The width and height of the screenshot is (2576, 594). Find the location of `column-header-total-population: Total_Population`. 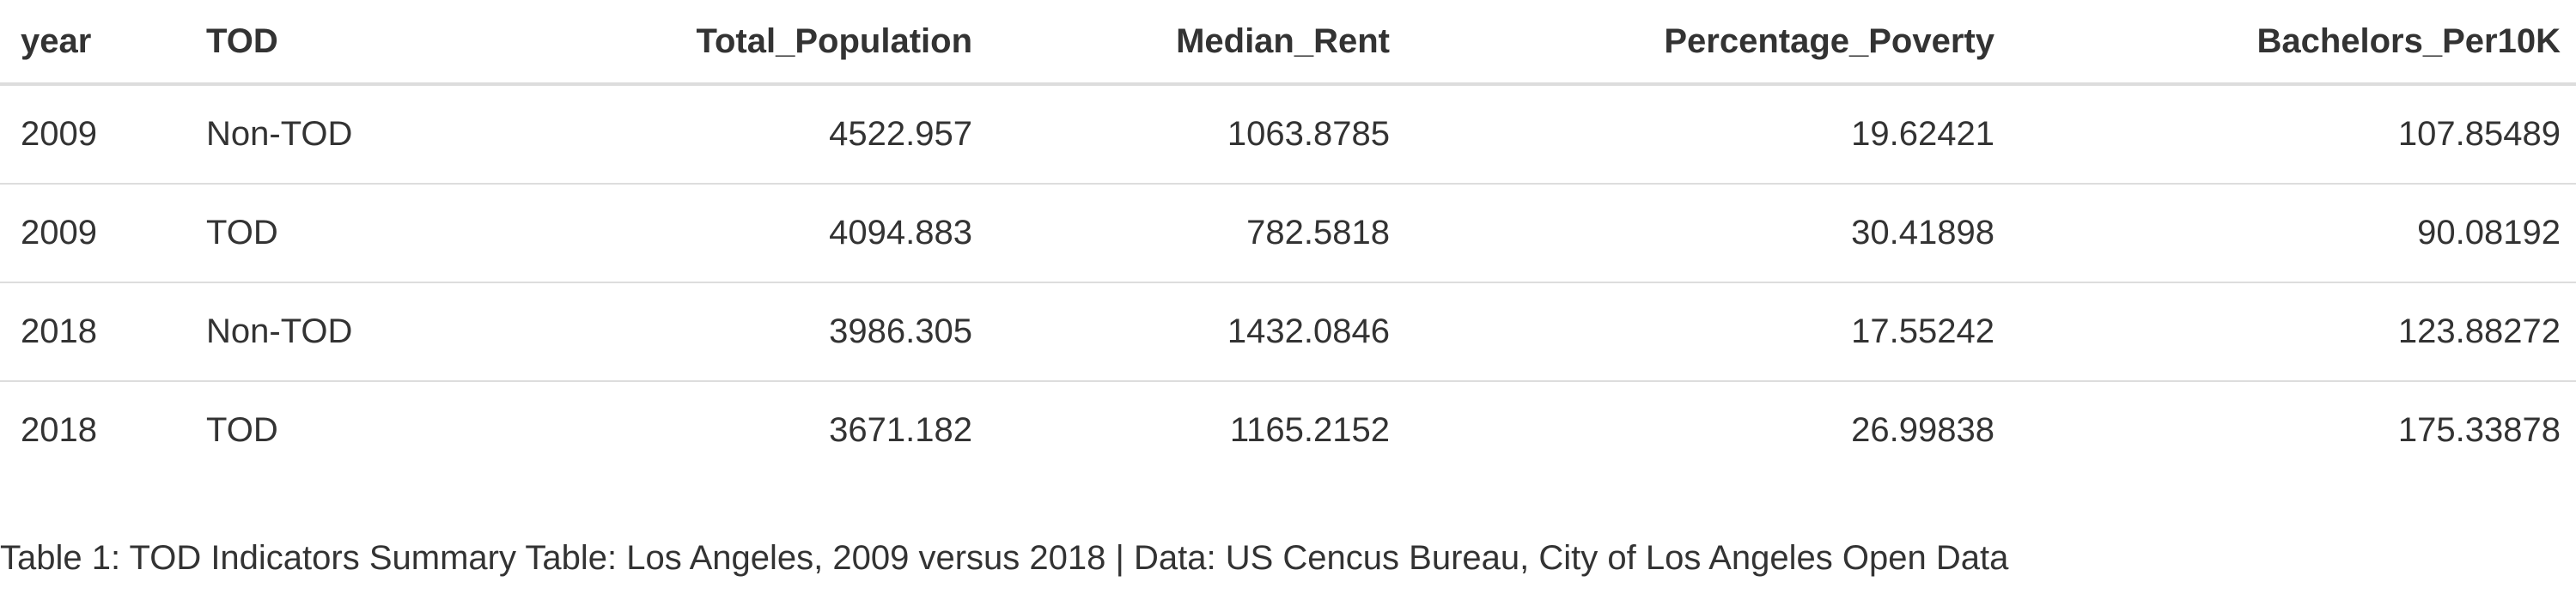

column-header-total-population: Total_Population is located at coordinates (750, 43).